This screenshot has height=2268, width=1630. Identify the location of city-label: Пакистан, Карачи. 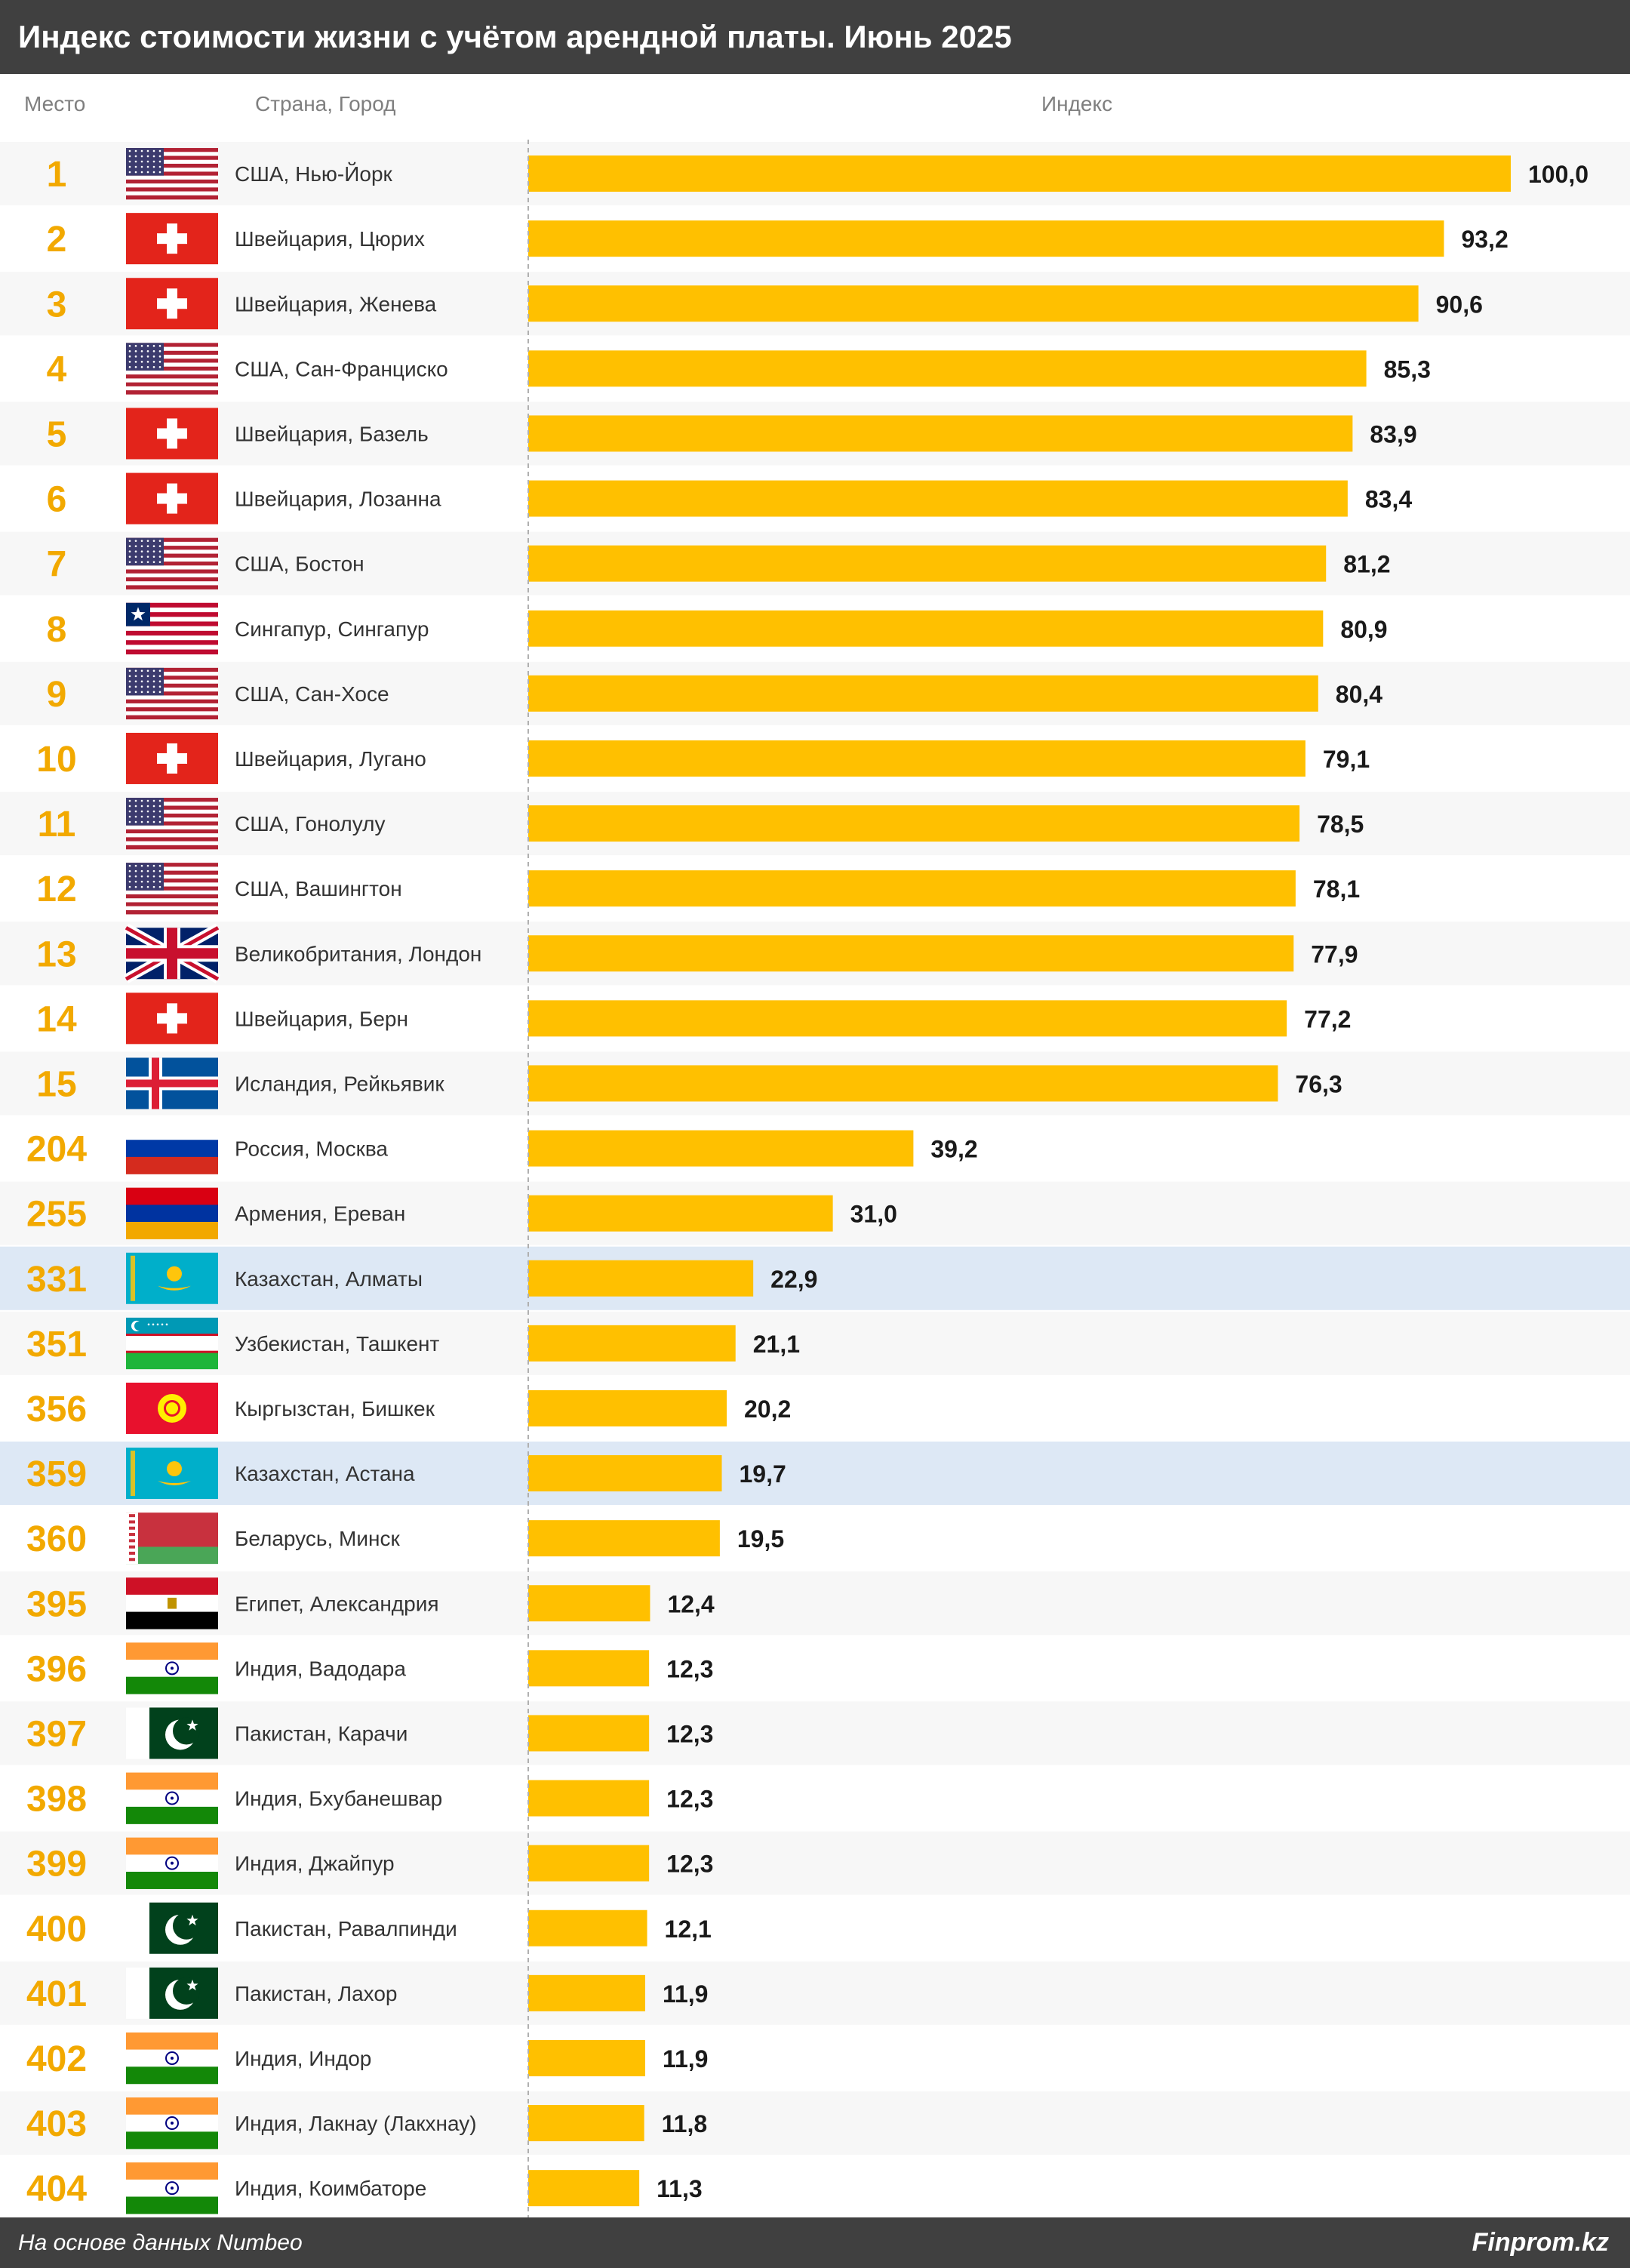
(321, 1733).